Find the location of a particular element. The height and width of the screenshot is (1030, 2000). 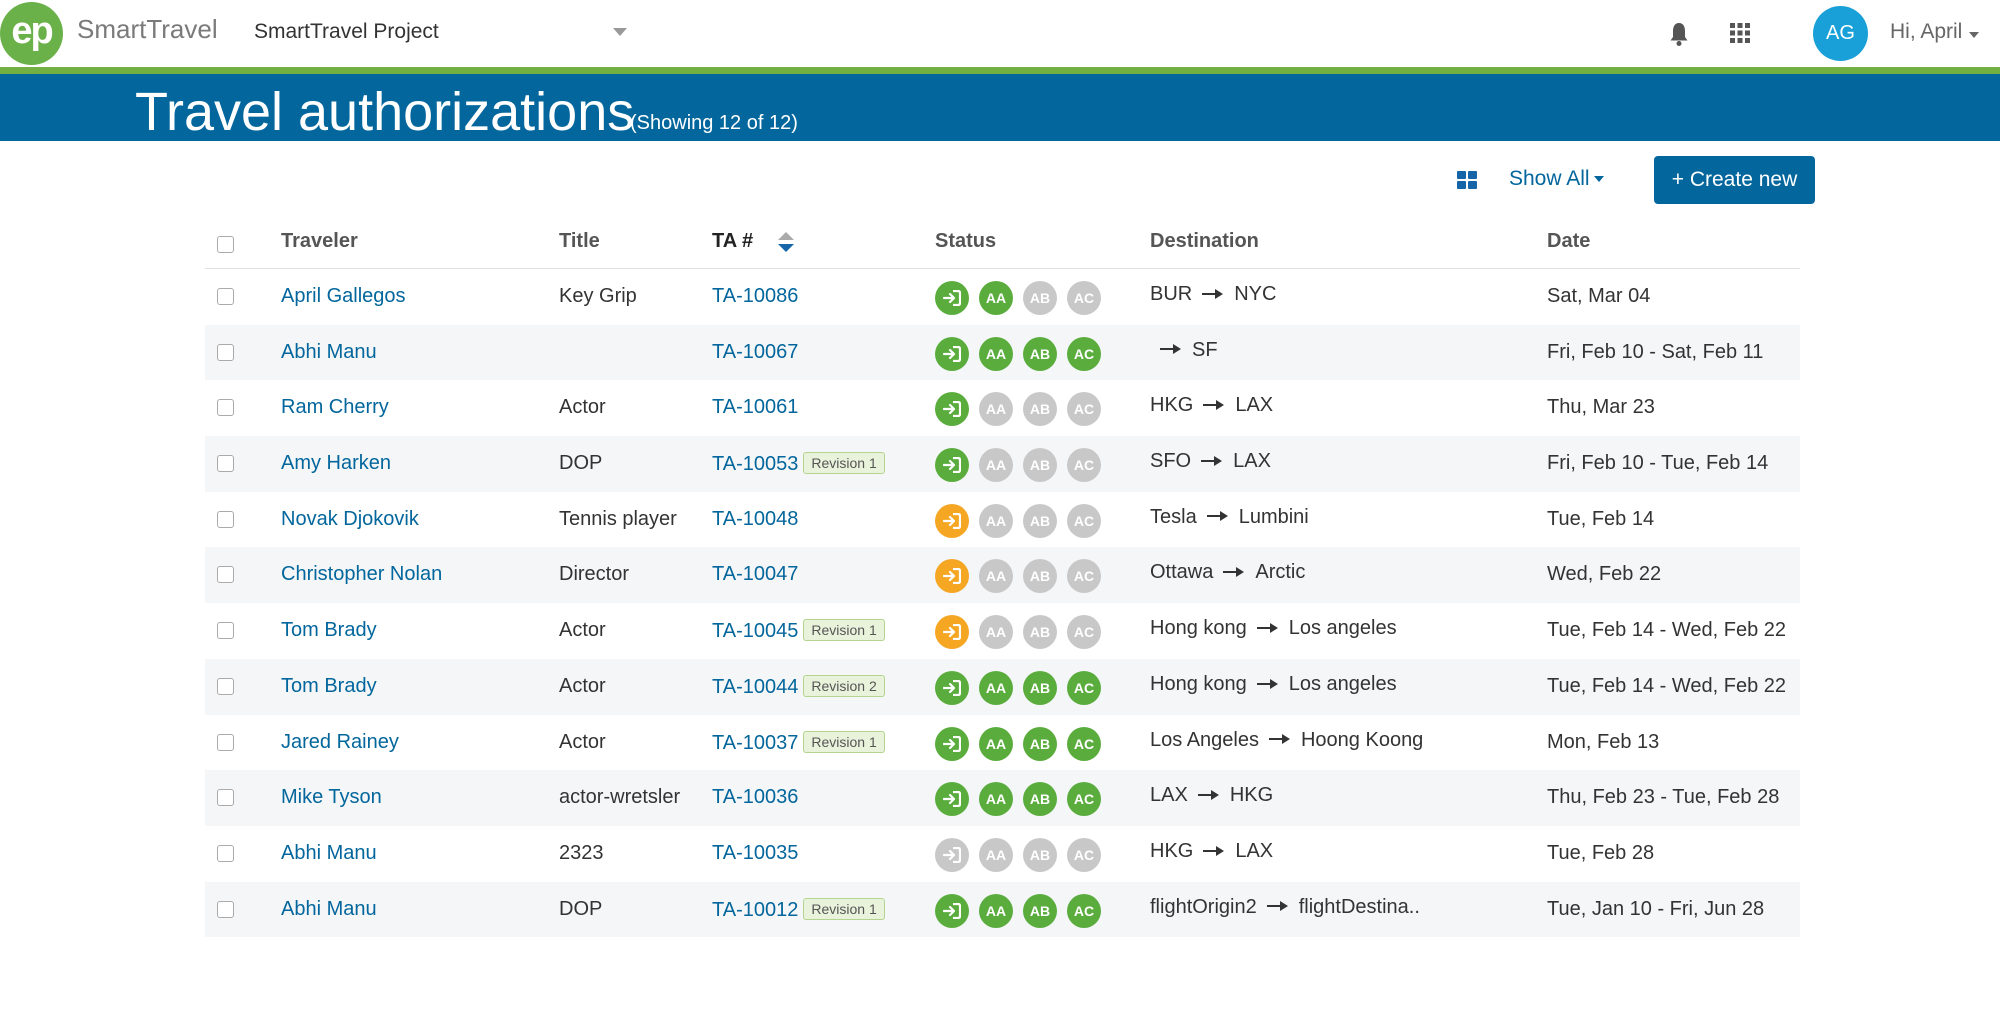

avatar: AG is located at coordinates (1840, 33).